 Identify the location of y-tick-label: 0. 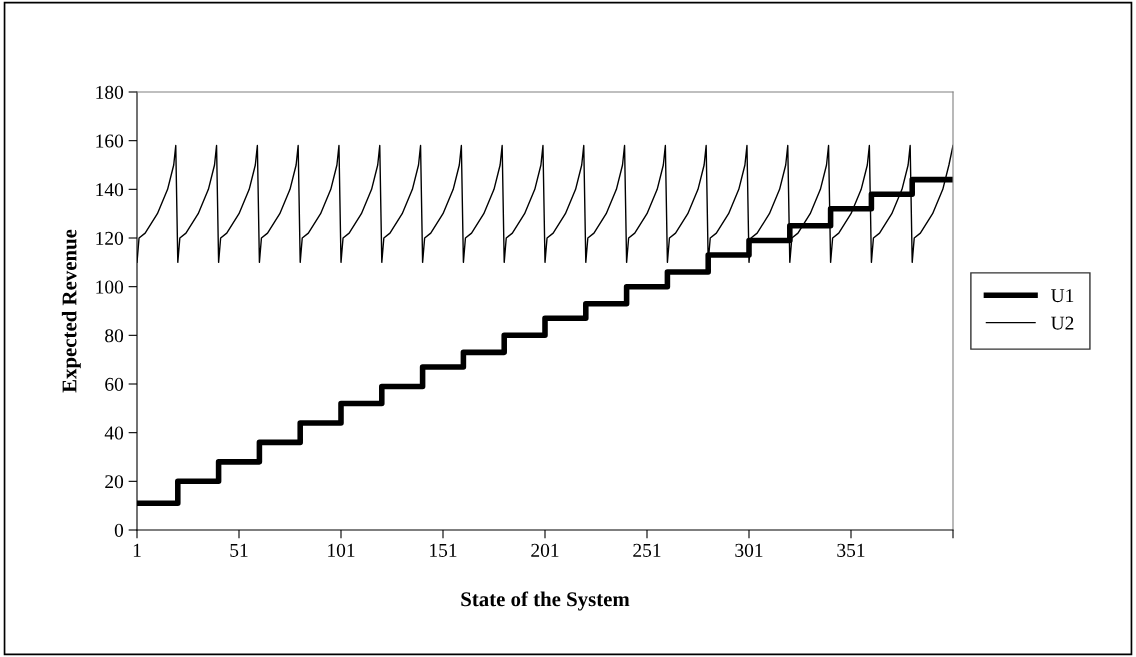
(119, 530).